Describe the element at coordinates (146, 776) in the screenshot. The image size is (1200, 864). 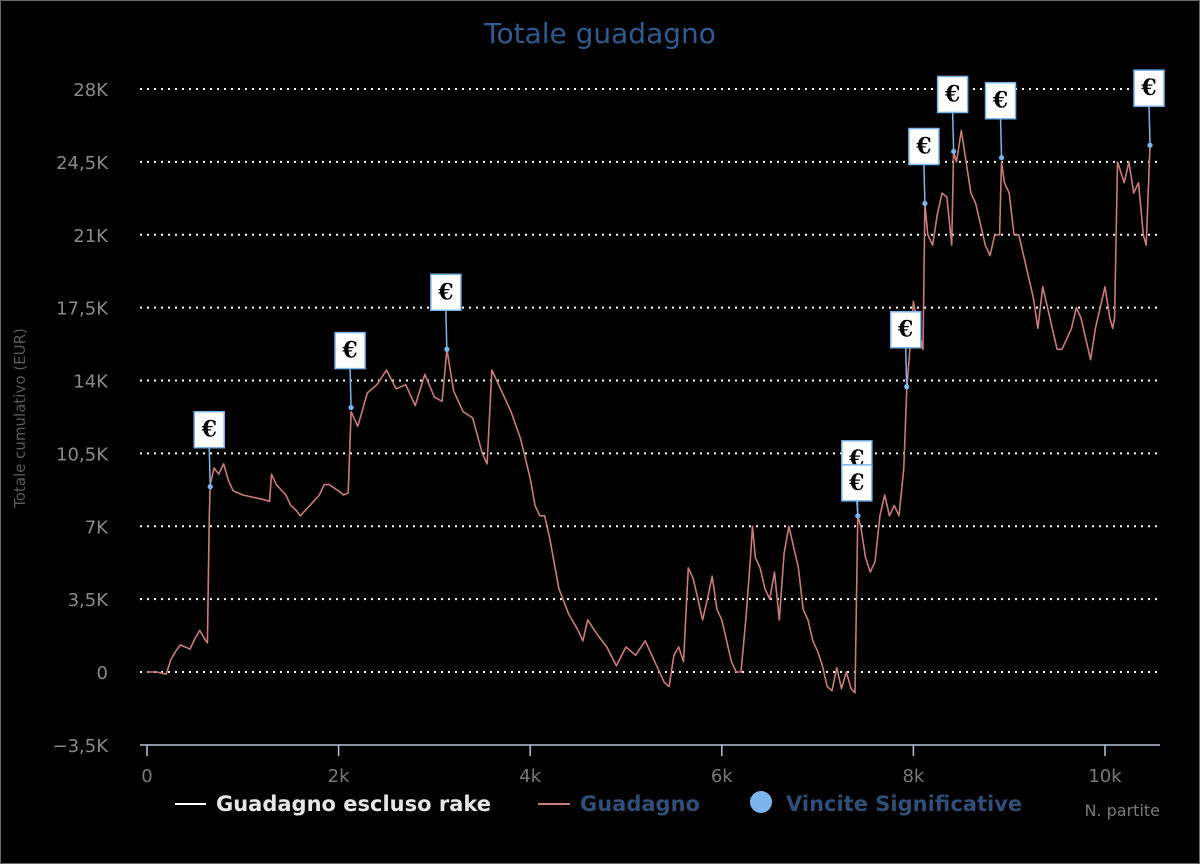
I see `x-tick-label: 0` at that location.